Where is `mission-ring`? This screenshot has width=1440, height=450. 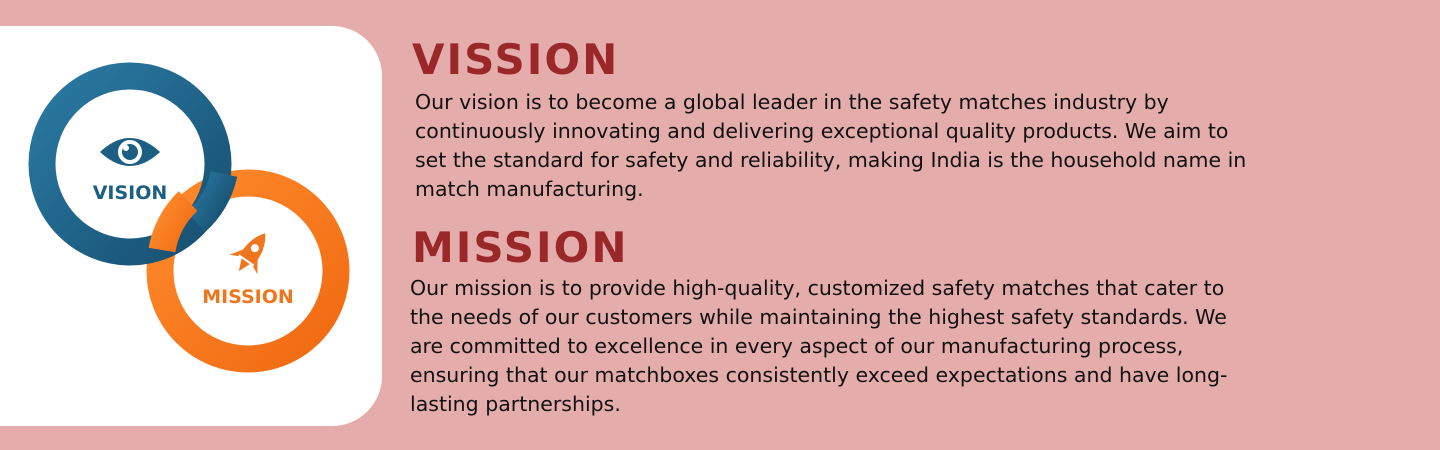 mission-ring is located at coordinates (248, 271).